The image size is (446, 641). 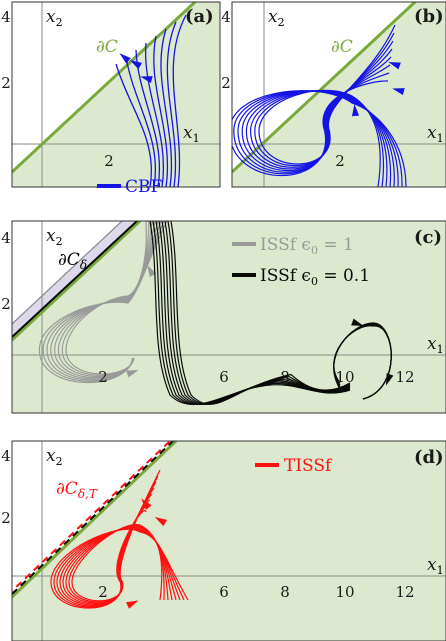 I want to click on boundary-c, so click(x=77, y=281).